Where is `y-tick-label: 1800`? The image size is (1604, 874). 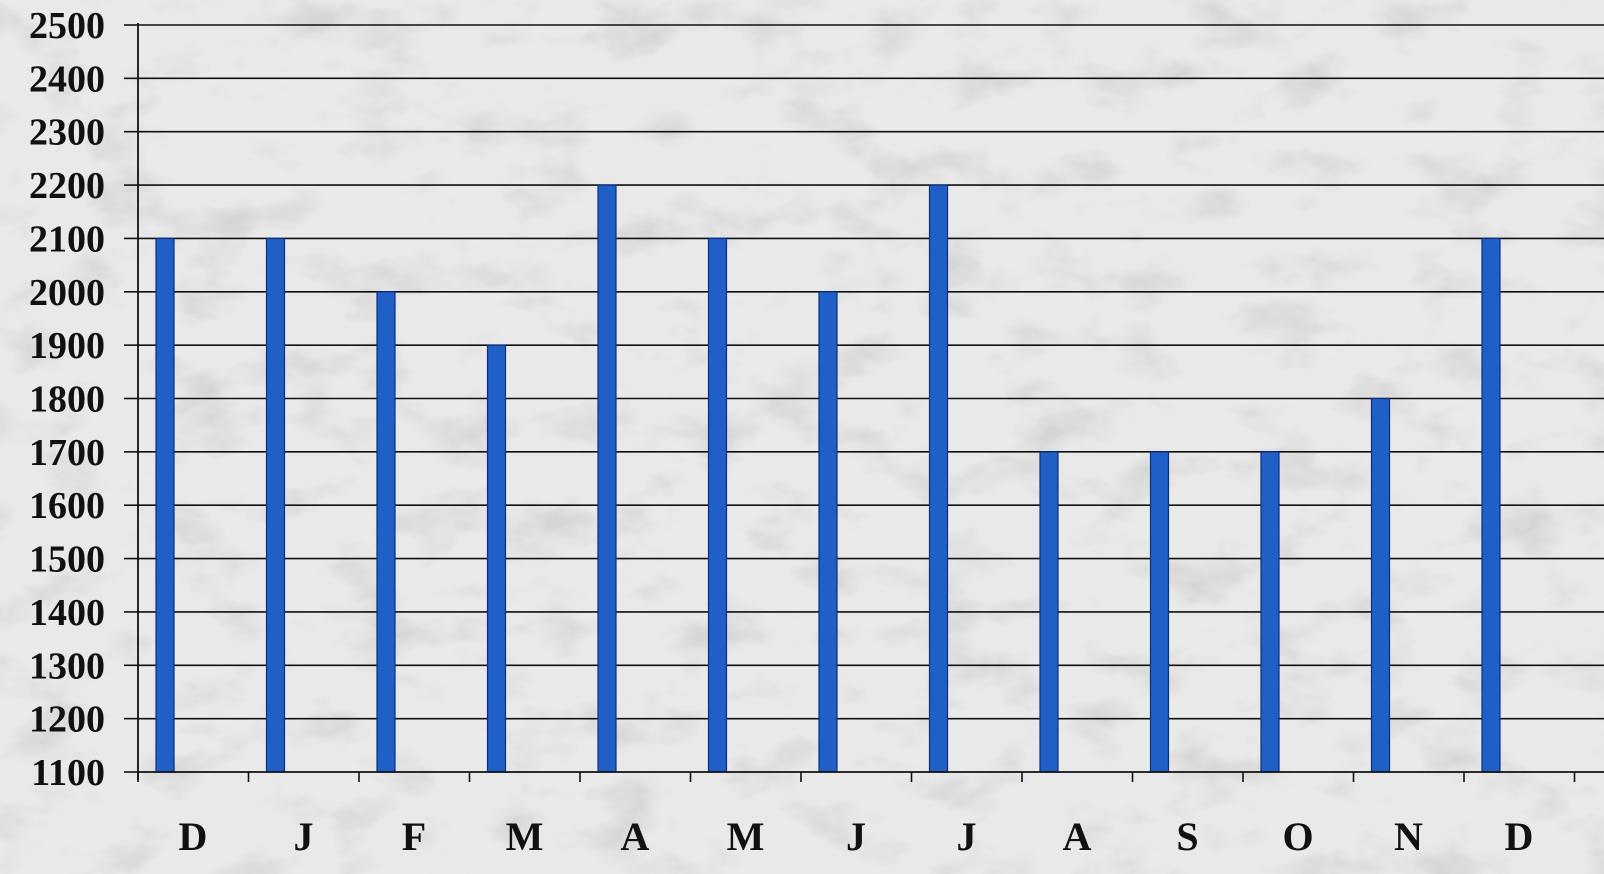
y-tick-label: 1800 is located at coordinates (67, 400).